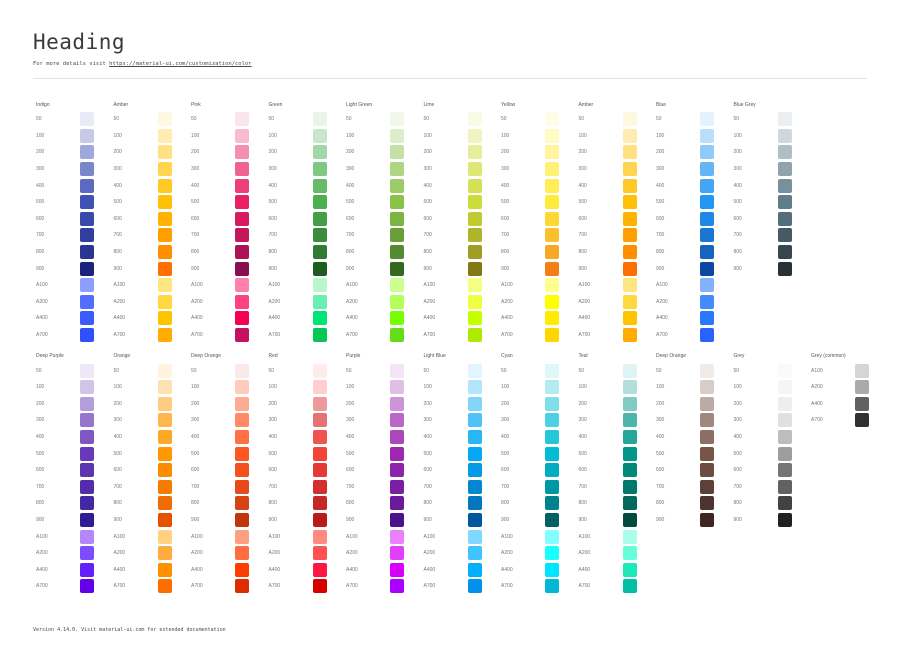 Image resolution: width=900 pixels, height=652 pixels. I want to click on palette-name: Cyan, so click(507, 356).